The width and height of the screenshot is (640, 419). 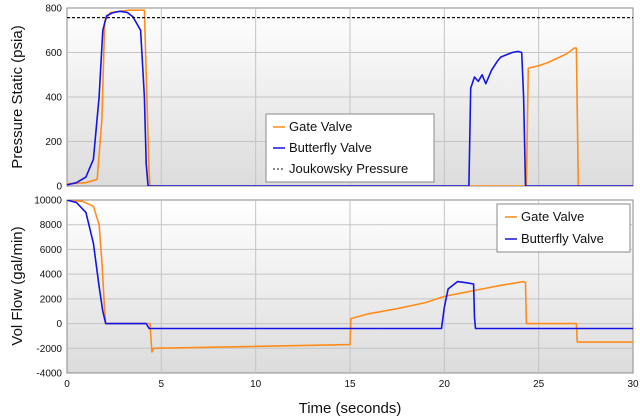 What do you see at coordinates (17, 96) in the screenshot?
I see `pressure-y-axis-label: Pressure Static (psia)` at bounding box center [17, 96].